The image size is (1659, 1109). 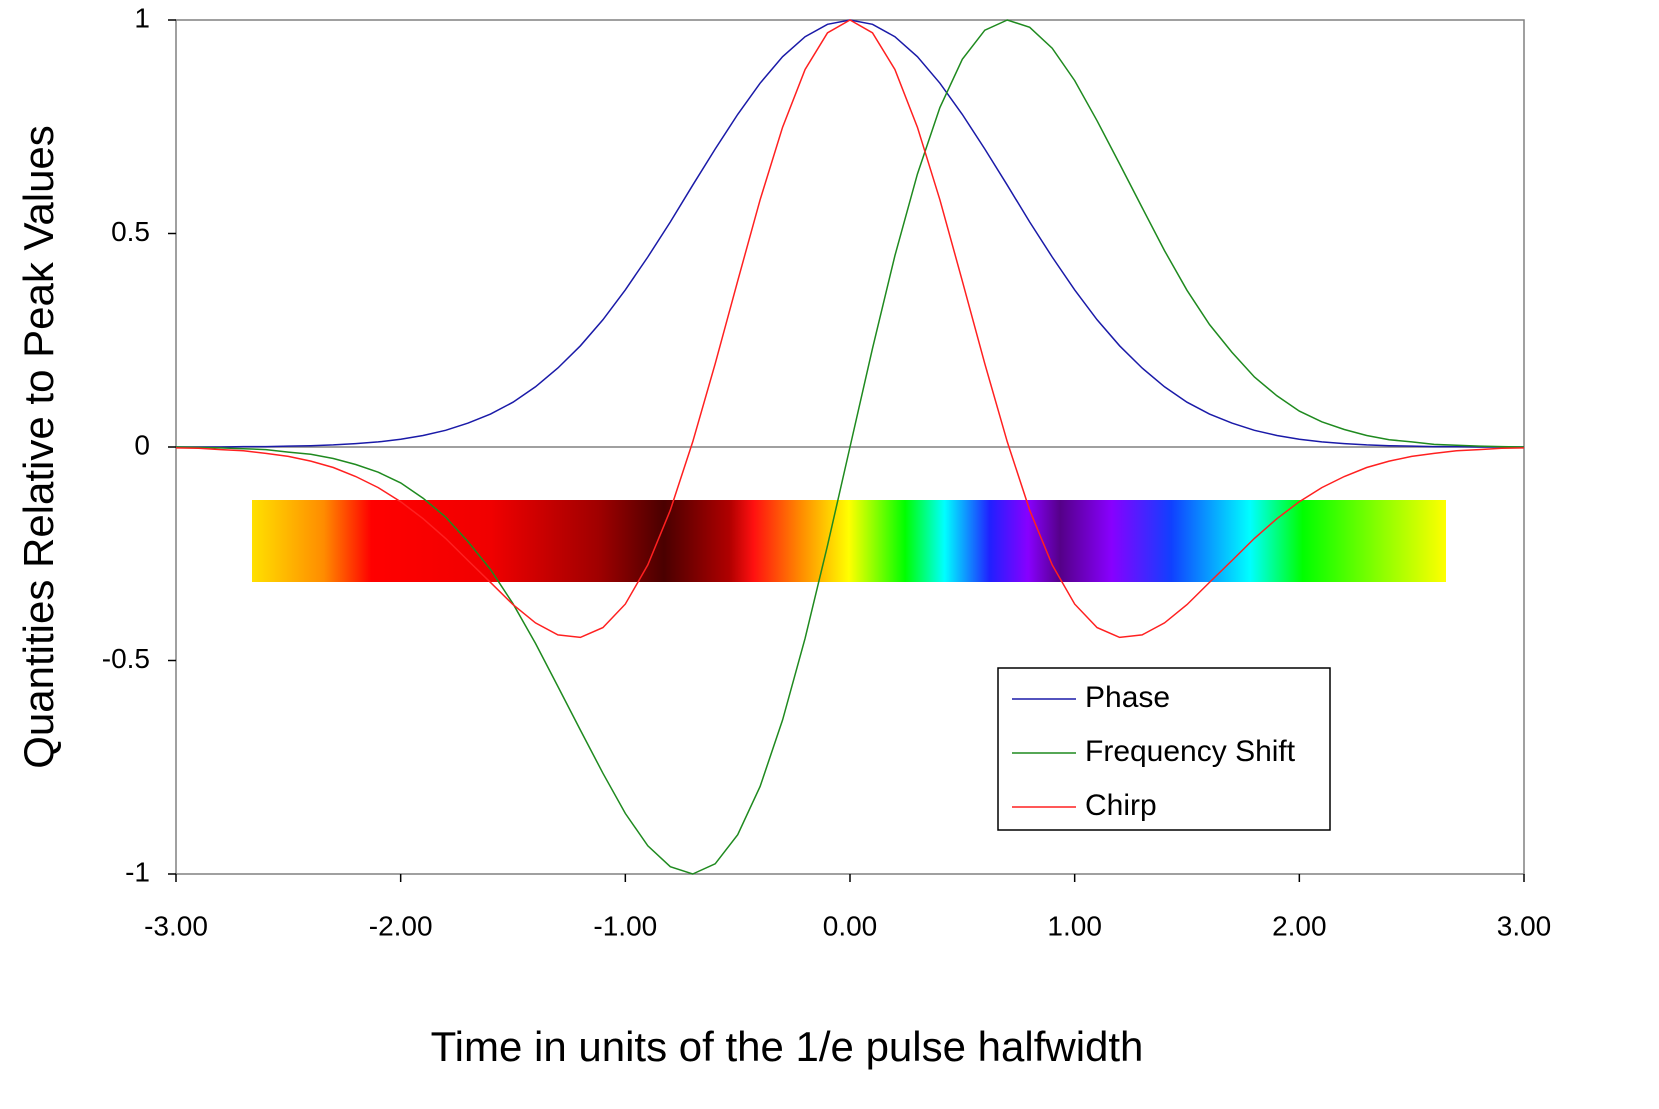 I want to click on y-tick-label: -0.5, so click(x=126, y=658).